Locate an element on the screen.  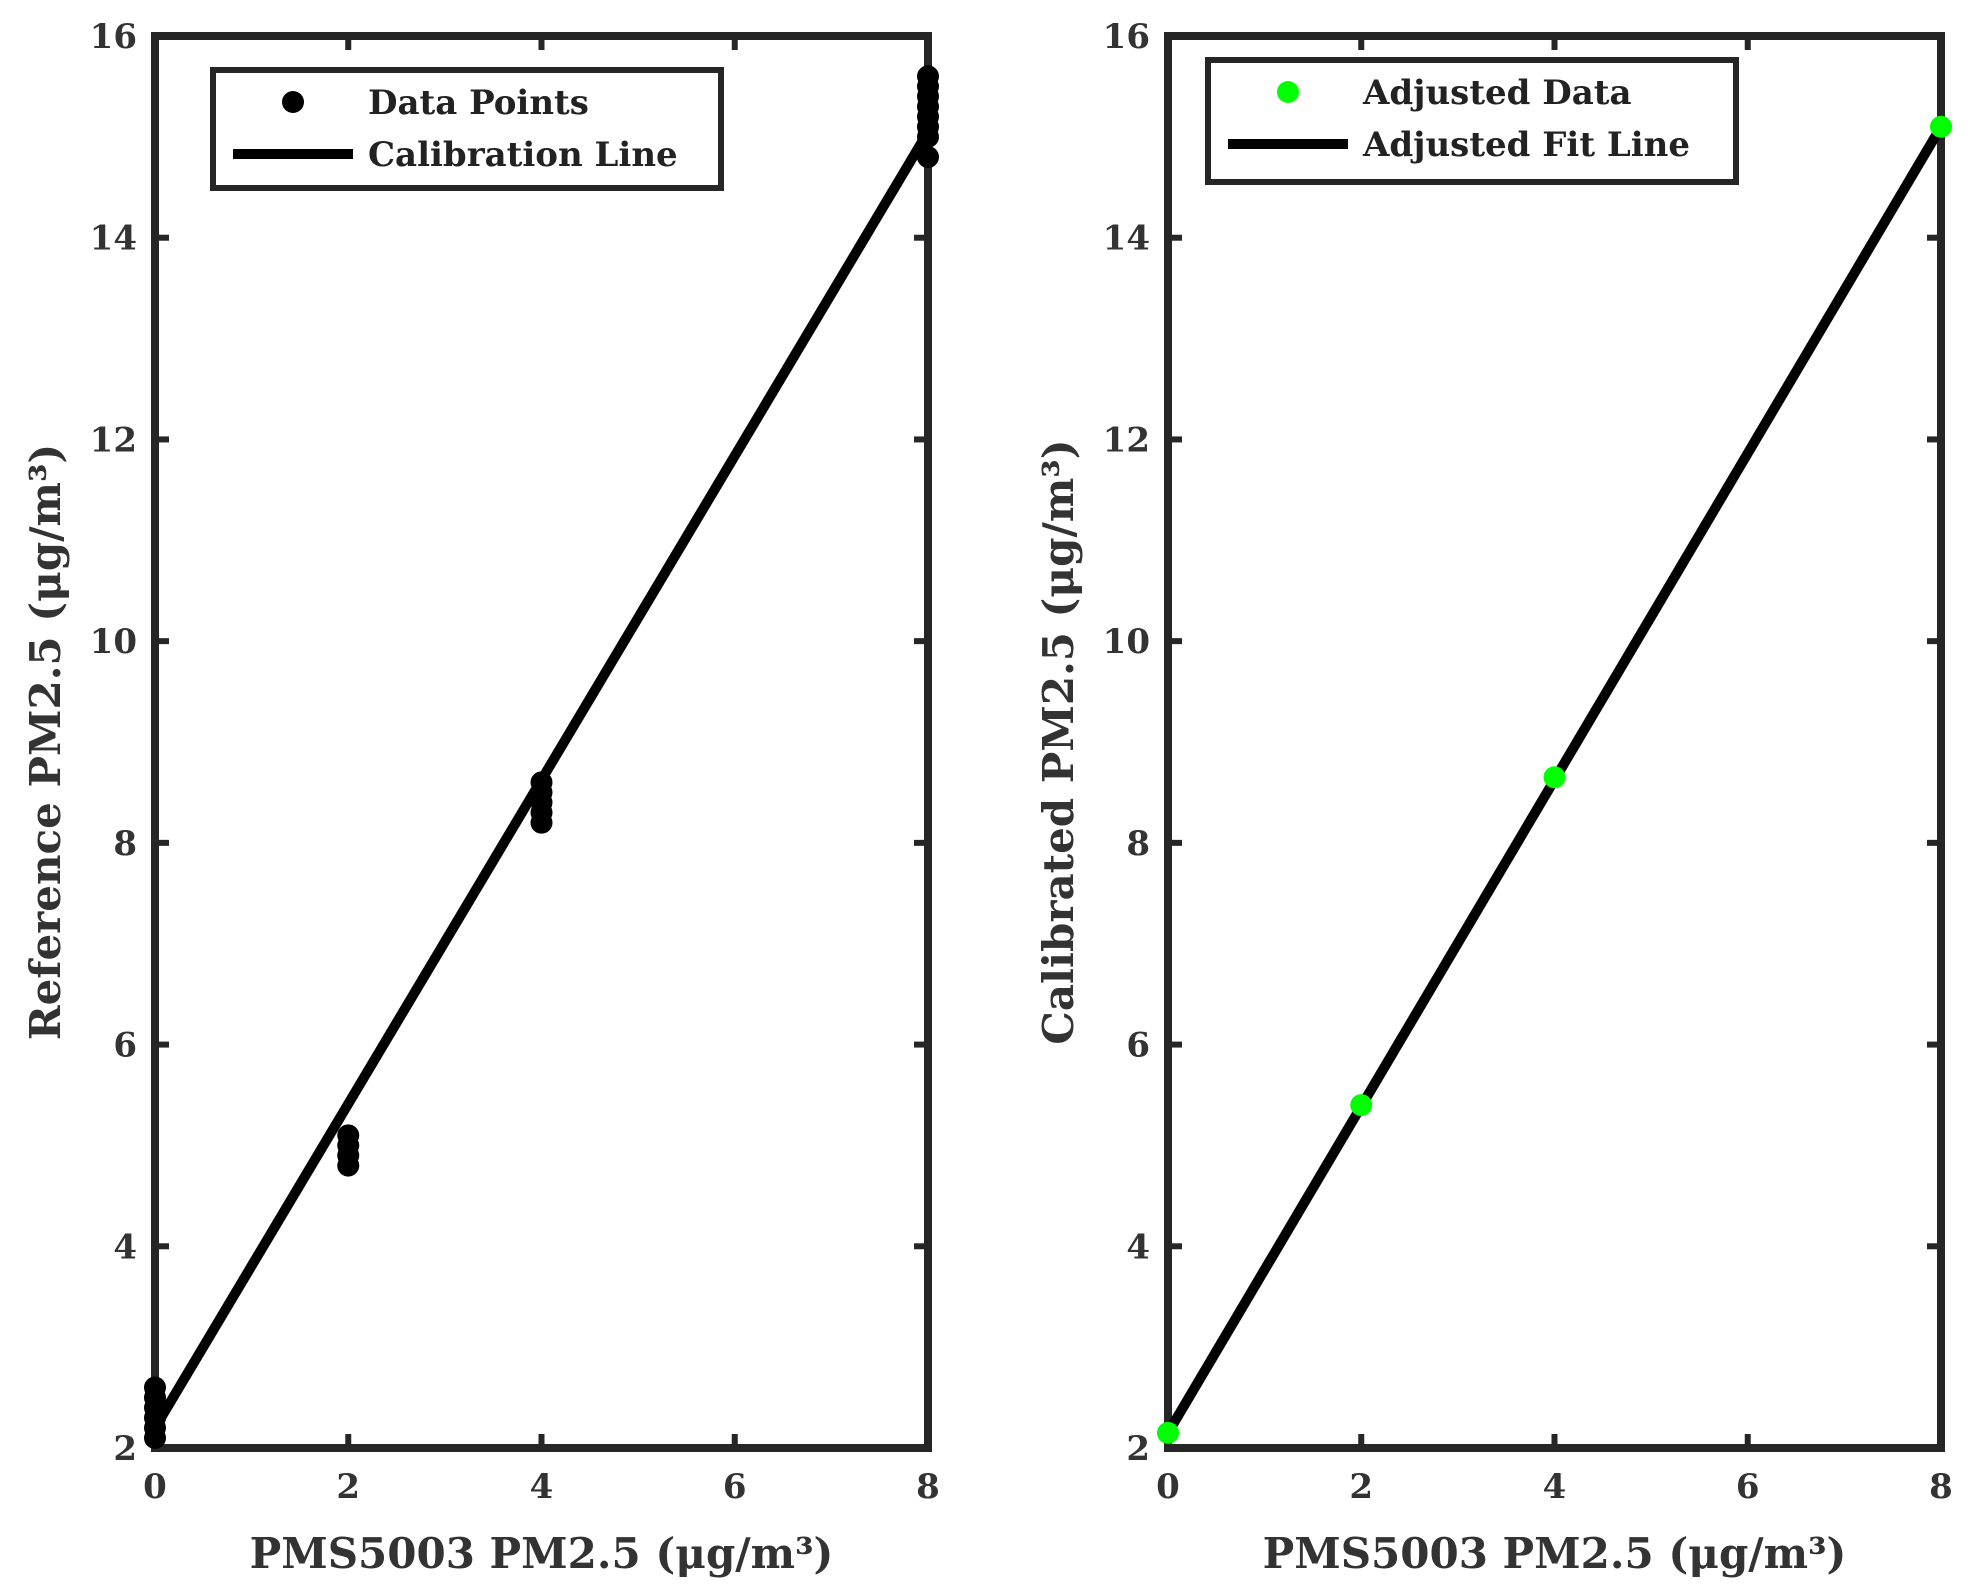
legend-entry: Data Points is located at coordinates (478, 103).